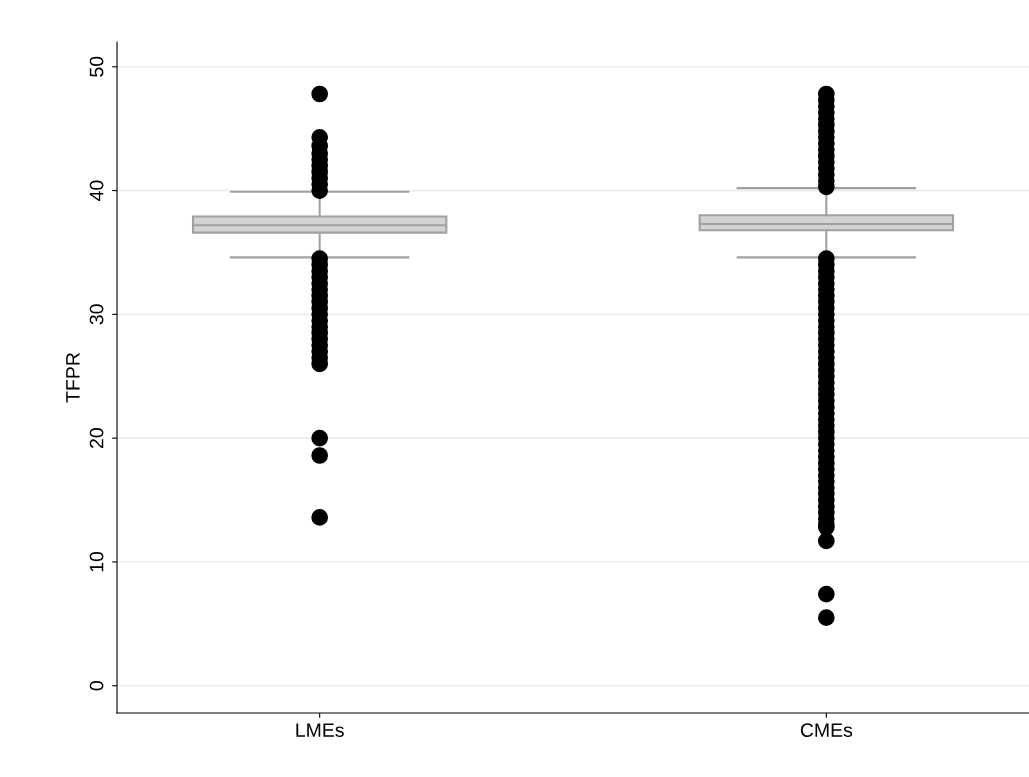 This screenshot has height=777, width=1029. I want to click on y-tick-label: 50, so click(96, 66).